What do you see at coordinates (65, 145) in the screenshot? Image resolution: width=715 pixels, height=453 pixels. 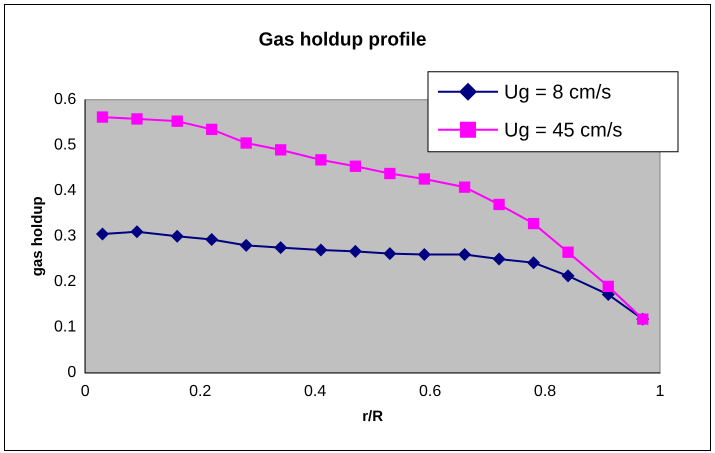 I see `y-tick-label: 0.5` at bounding box center [65, 145].